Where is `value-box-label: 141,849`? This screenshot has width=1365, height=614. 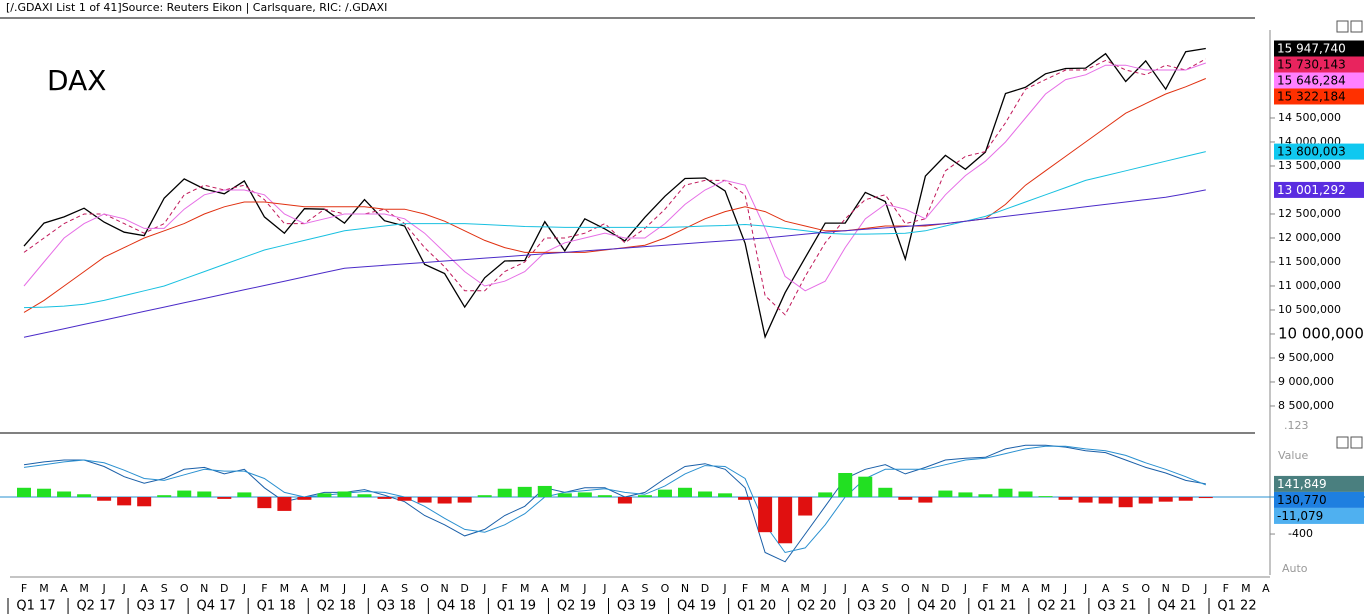
value-box-label: 141,849 is located at coordinates (1302, 484).